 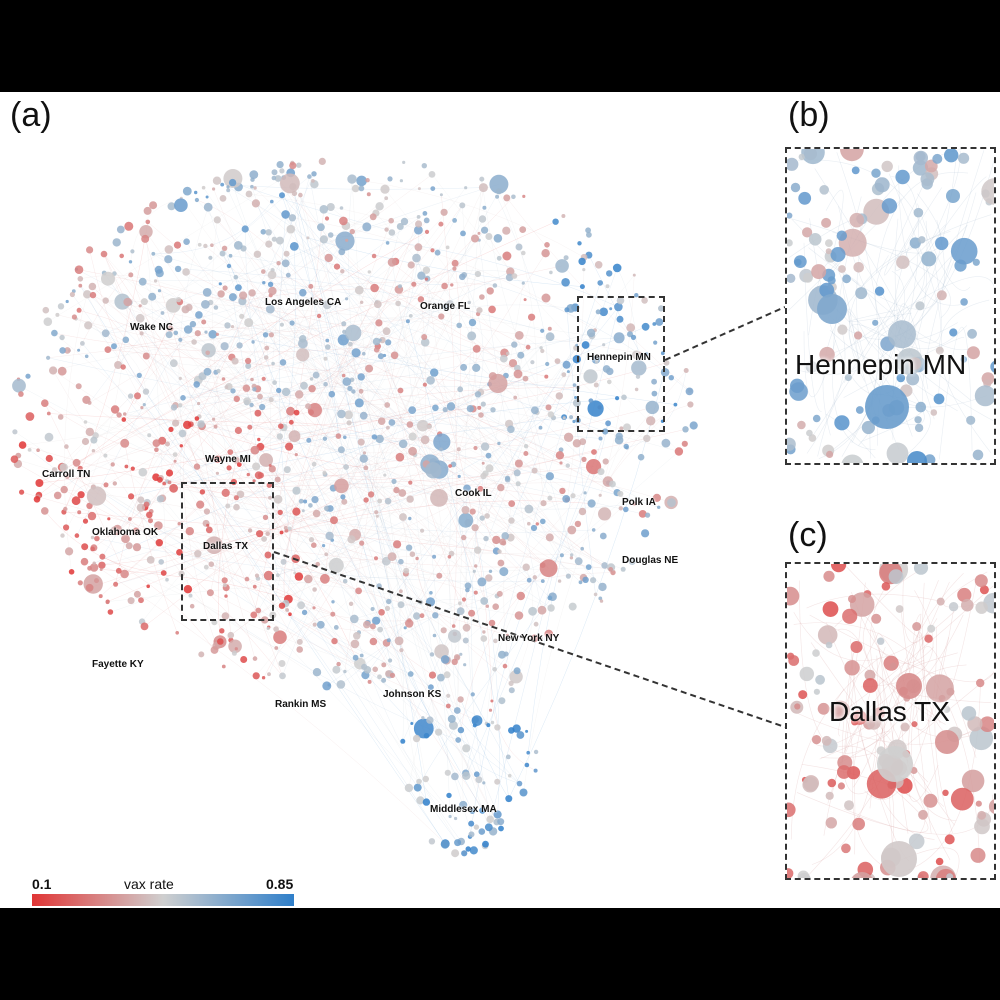 I want to click on label-oklahoma: Oklahoma OK, so click(x=125, y=532).